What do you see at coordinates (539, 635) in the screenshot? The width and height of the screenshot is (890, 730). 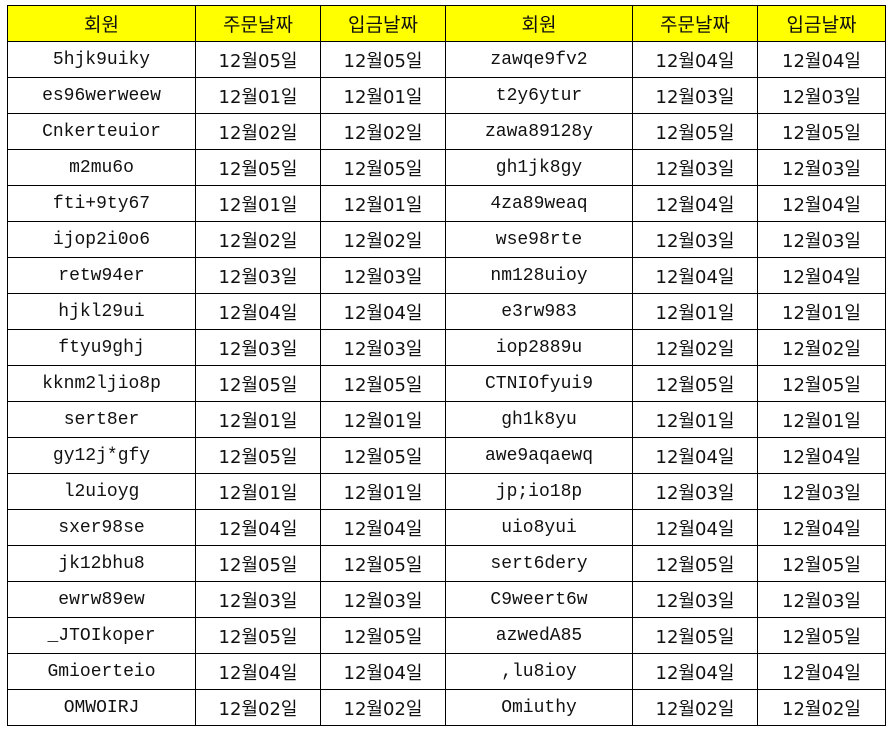 I see `member-cell: azwedA85` at bounding box center [539, 635].